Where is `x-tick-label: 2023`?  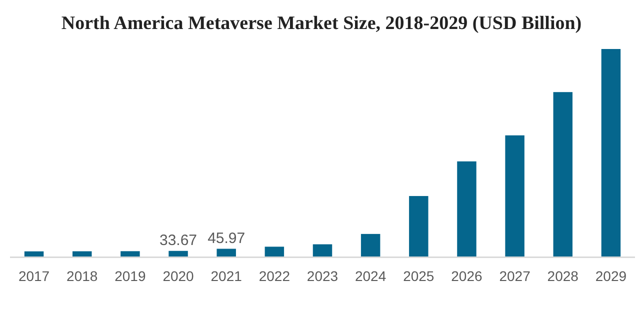
x-tick-label: 2023 is located at coordinates (322, 276).